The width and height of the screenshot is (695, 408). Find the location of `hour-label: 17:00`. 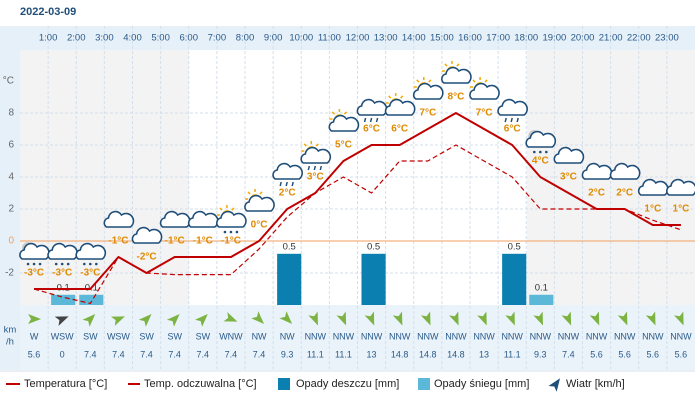

hour-label: 17:00 is located at coordinates (498, 38).